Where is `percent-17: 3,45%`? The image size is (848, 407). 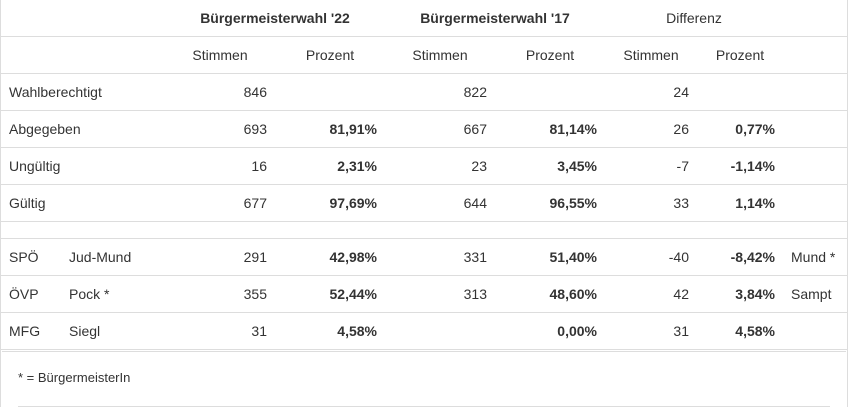
percent-17: 3,45% is located at coordinates (550, 166).